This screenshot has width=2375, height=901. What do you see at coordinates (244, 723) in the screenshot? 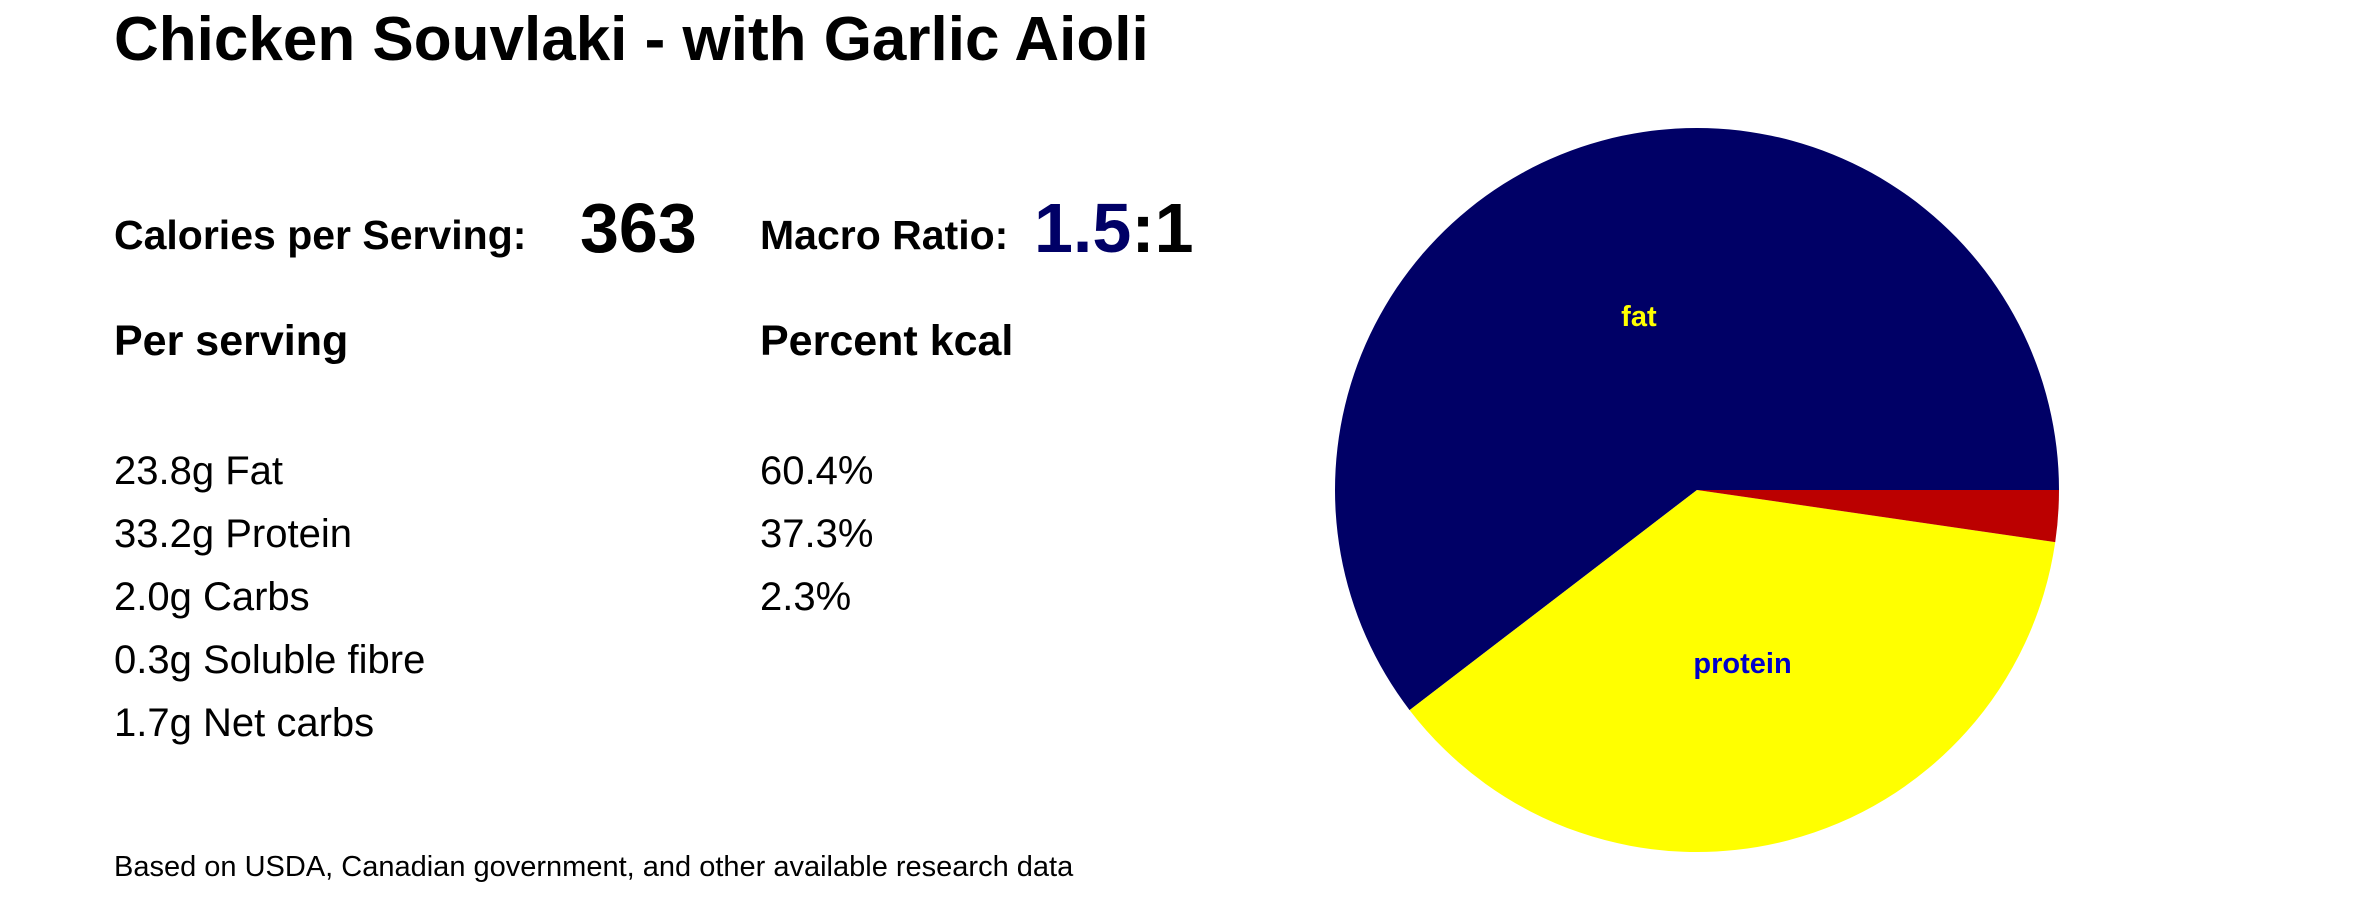
I see `nutrient-net-carbs: 1.7g Net carbs` at bounding box center [244, 723].